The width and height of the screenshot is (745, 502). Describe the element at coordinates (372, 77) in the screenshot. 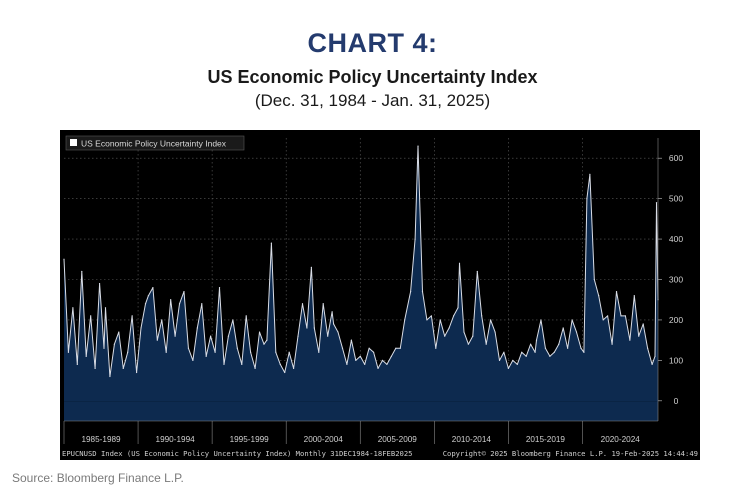

I see `chart-subtitle: US Economic Policy Uncertainty Index` at that location.